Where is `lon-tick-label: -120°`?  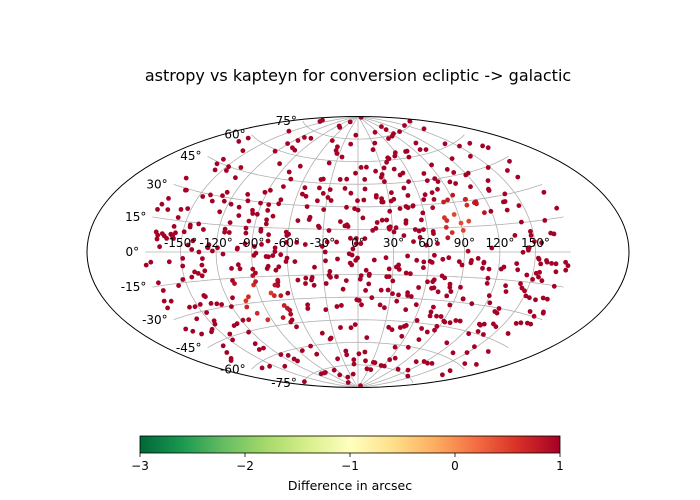
lon-tick-label: -120° is located at coordinates (215, 243).